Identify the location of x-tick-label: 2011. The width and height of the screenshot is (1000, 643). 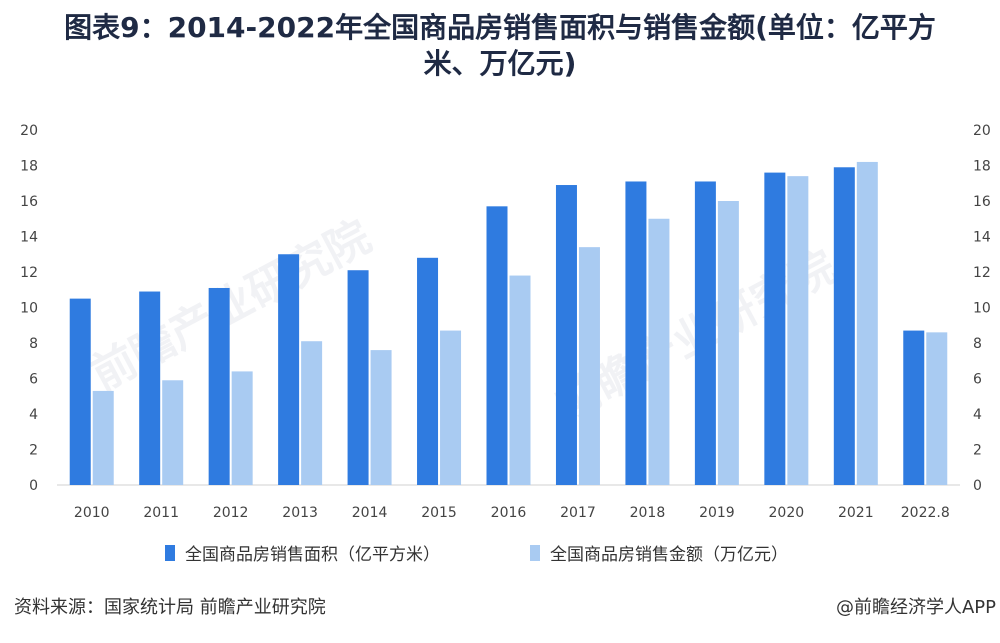
(161, 513).